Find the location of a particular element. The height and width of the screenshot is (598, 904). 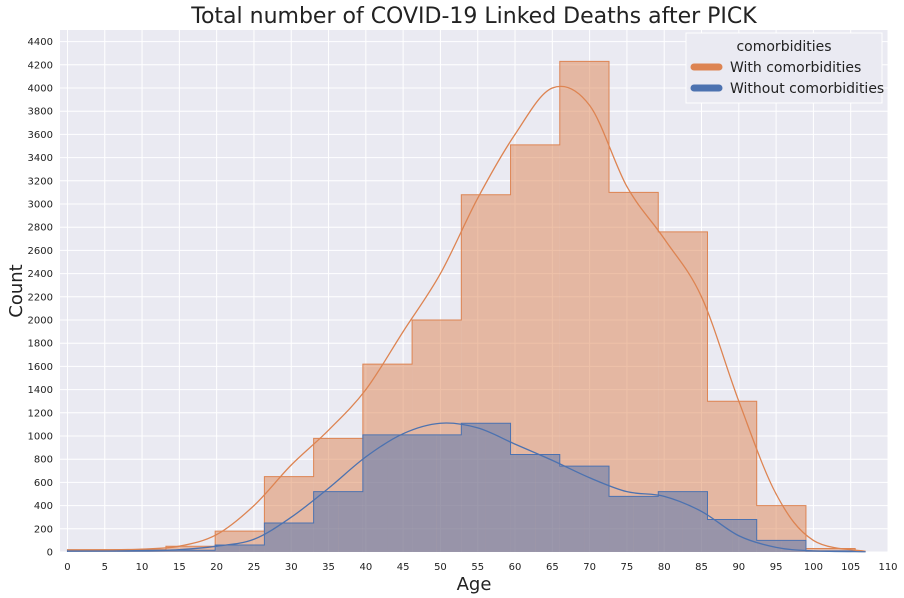

y-tick-label: 2200 is located at coordinates (40, 297).